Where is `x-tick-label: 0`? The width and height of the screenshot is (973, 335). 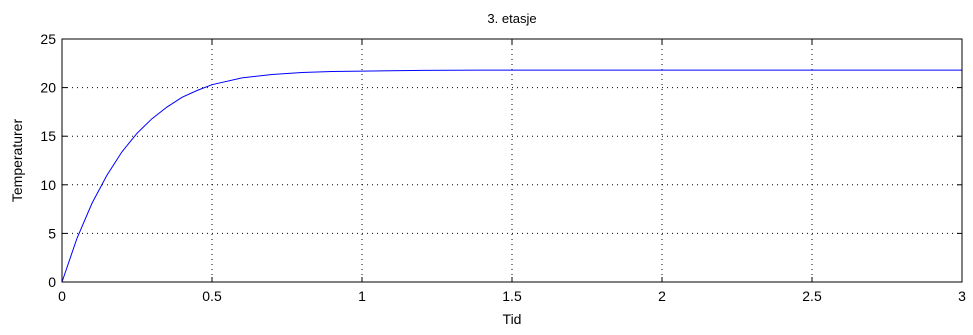 x-tick-label: 0 is located at coordinates (62, 296).